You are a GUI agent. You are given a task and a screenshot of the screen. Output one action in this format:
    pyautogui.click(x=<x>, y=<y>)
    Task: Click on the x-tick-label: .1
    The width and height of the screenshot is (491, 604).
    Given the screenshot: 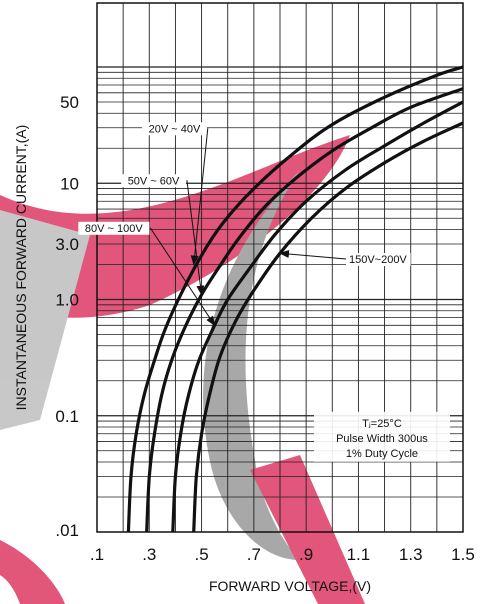 What is the action you would take?
    pyautogui.click(x=97, y=554)
    